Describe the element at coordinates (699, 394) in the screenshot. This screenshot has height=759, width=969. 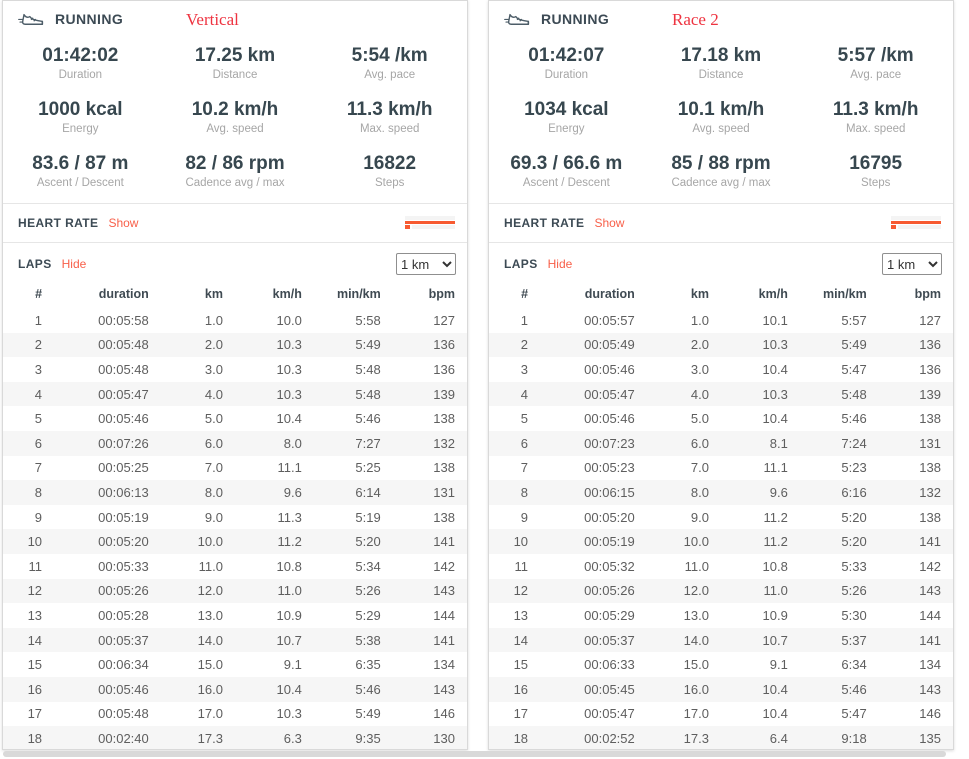
I see `lap-distance: 4.0` at that location.